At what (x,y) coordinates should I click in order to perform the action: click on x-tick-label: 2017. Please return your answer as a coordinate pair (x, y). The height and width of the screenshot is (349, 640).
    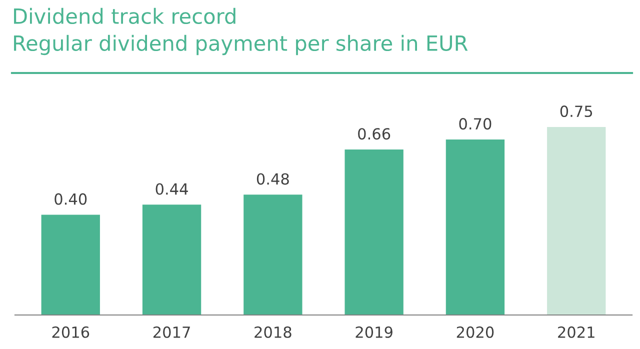
    Looking at the image, I should click on (171, 332).